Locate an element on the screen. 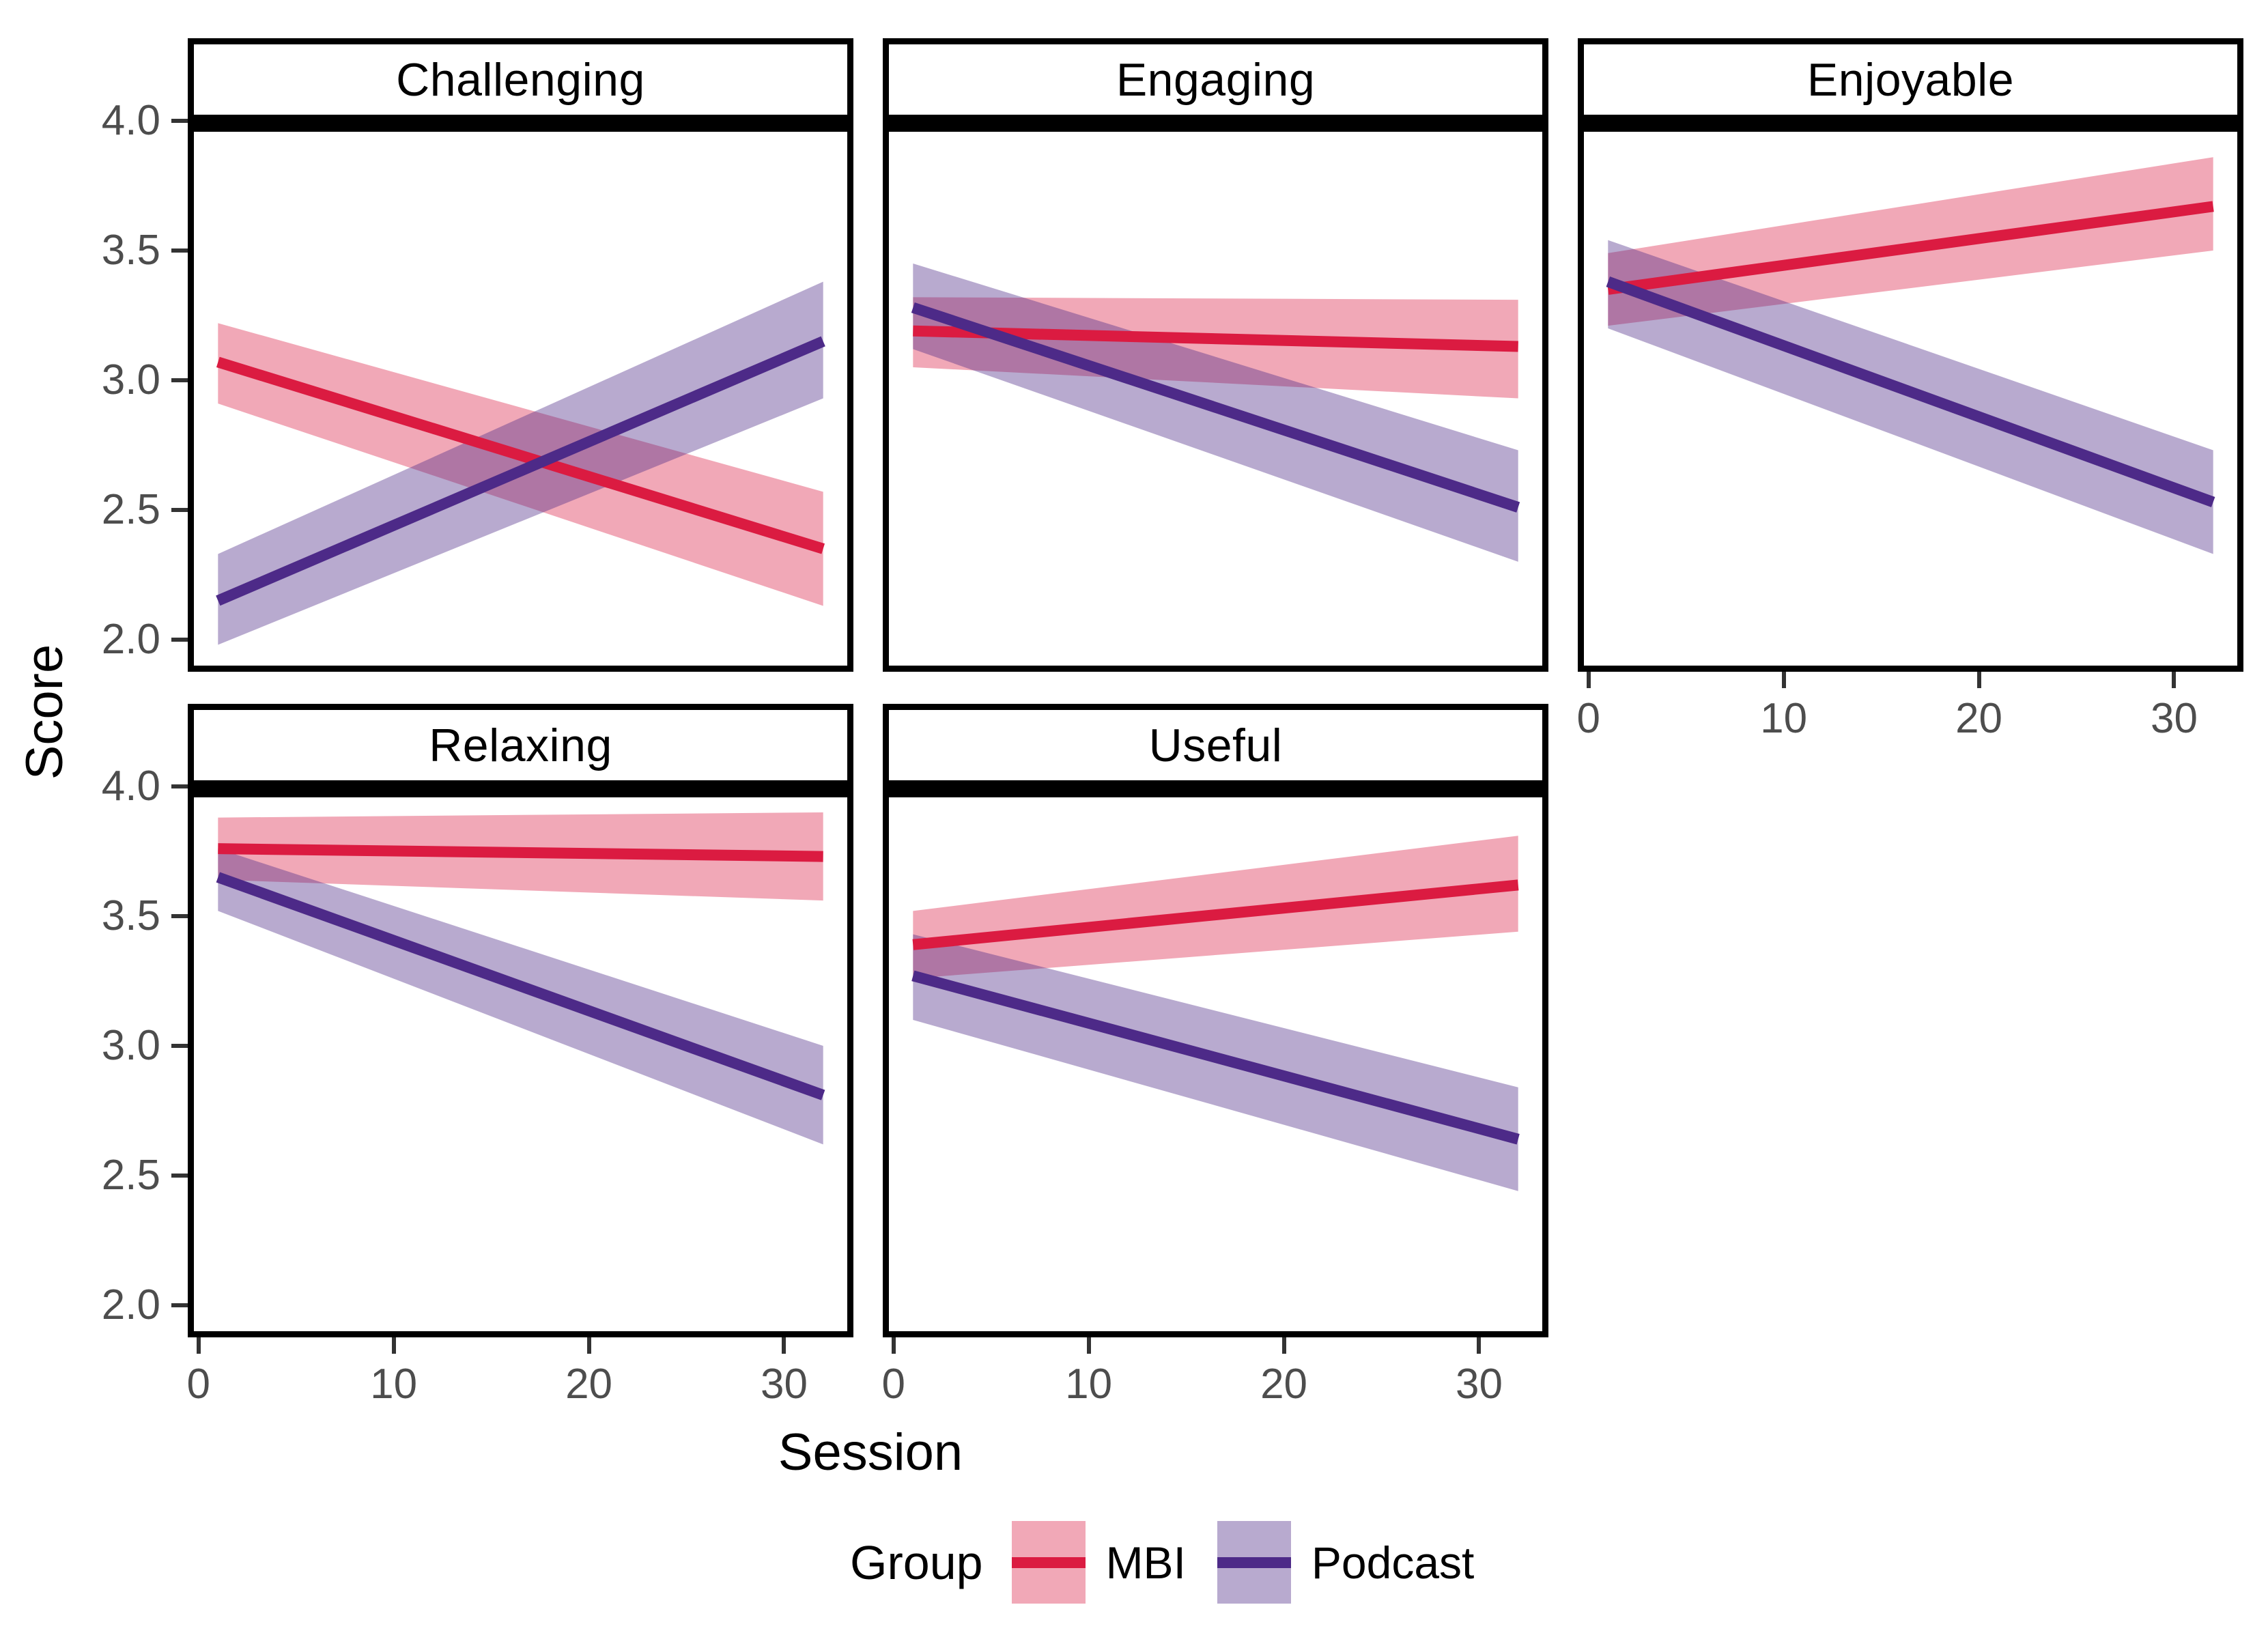 This screenshot has width=2268, height=1635. legend-key-swatch-mbi is located at coordinates (1048, 1562).